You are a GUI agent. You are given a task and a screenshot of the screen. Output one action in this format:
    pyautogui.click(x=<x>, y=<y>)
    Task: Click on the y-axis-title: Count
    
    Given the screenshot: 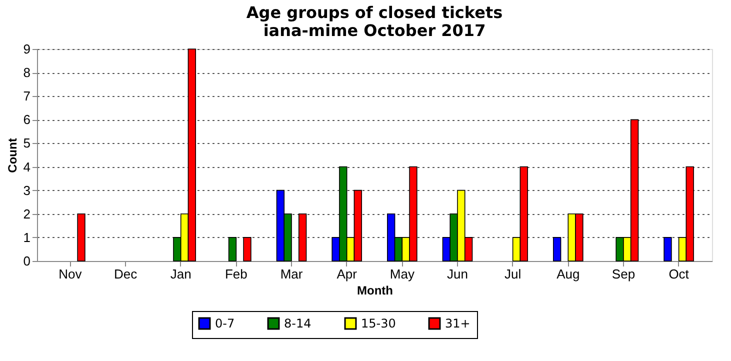 What is the action you would take?
    pyautogui.click(x=12, y=155)
    